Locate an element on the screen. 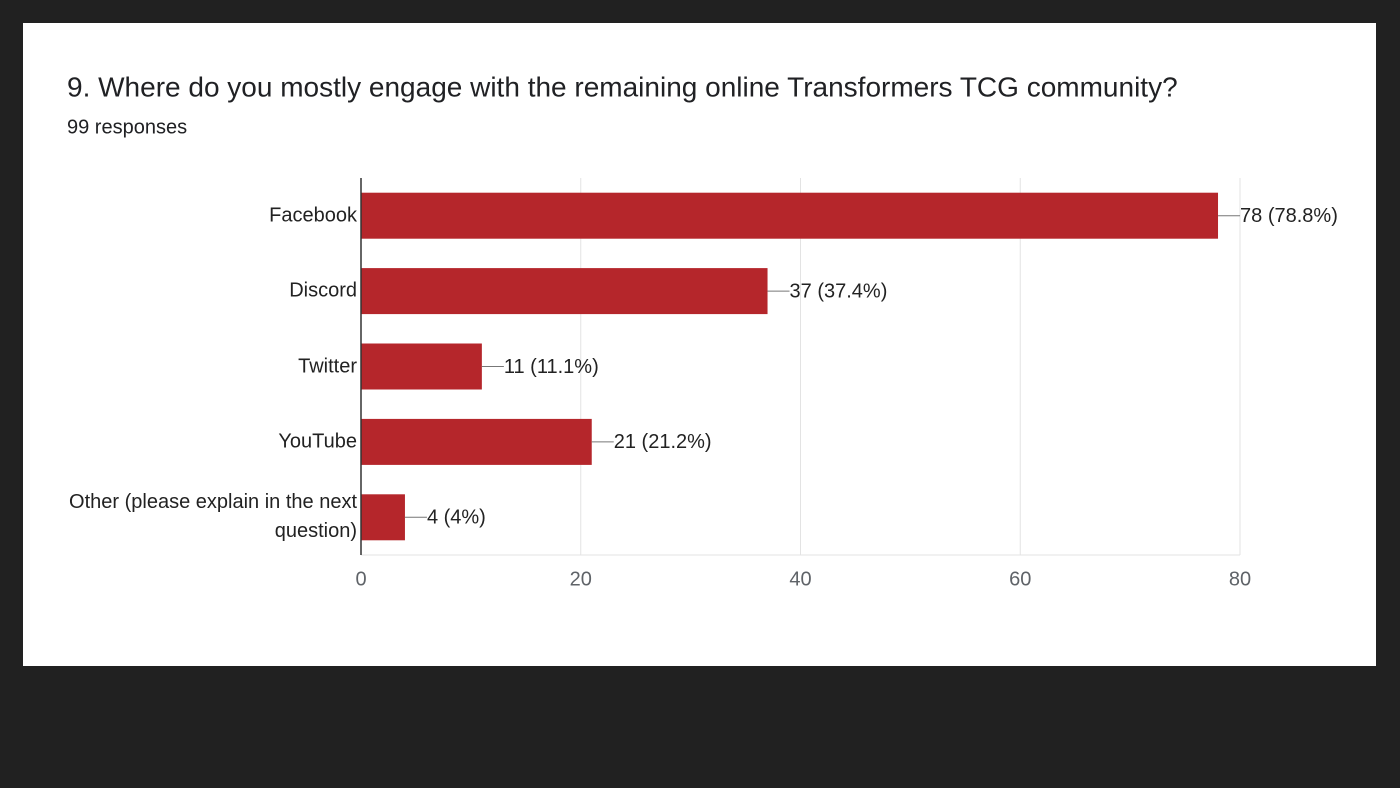 This screenshot has height=788, width=1400. value-label: 4 (4%) is located at coordinates (456, 518).